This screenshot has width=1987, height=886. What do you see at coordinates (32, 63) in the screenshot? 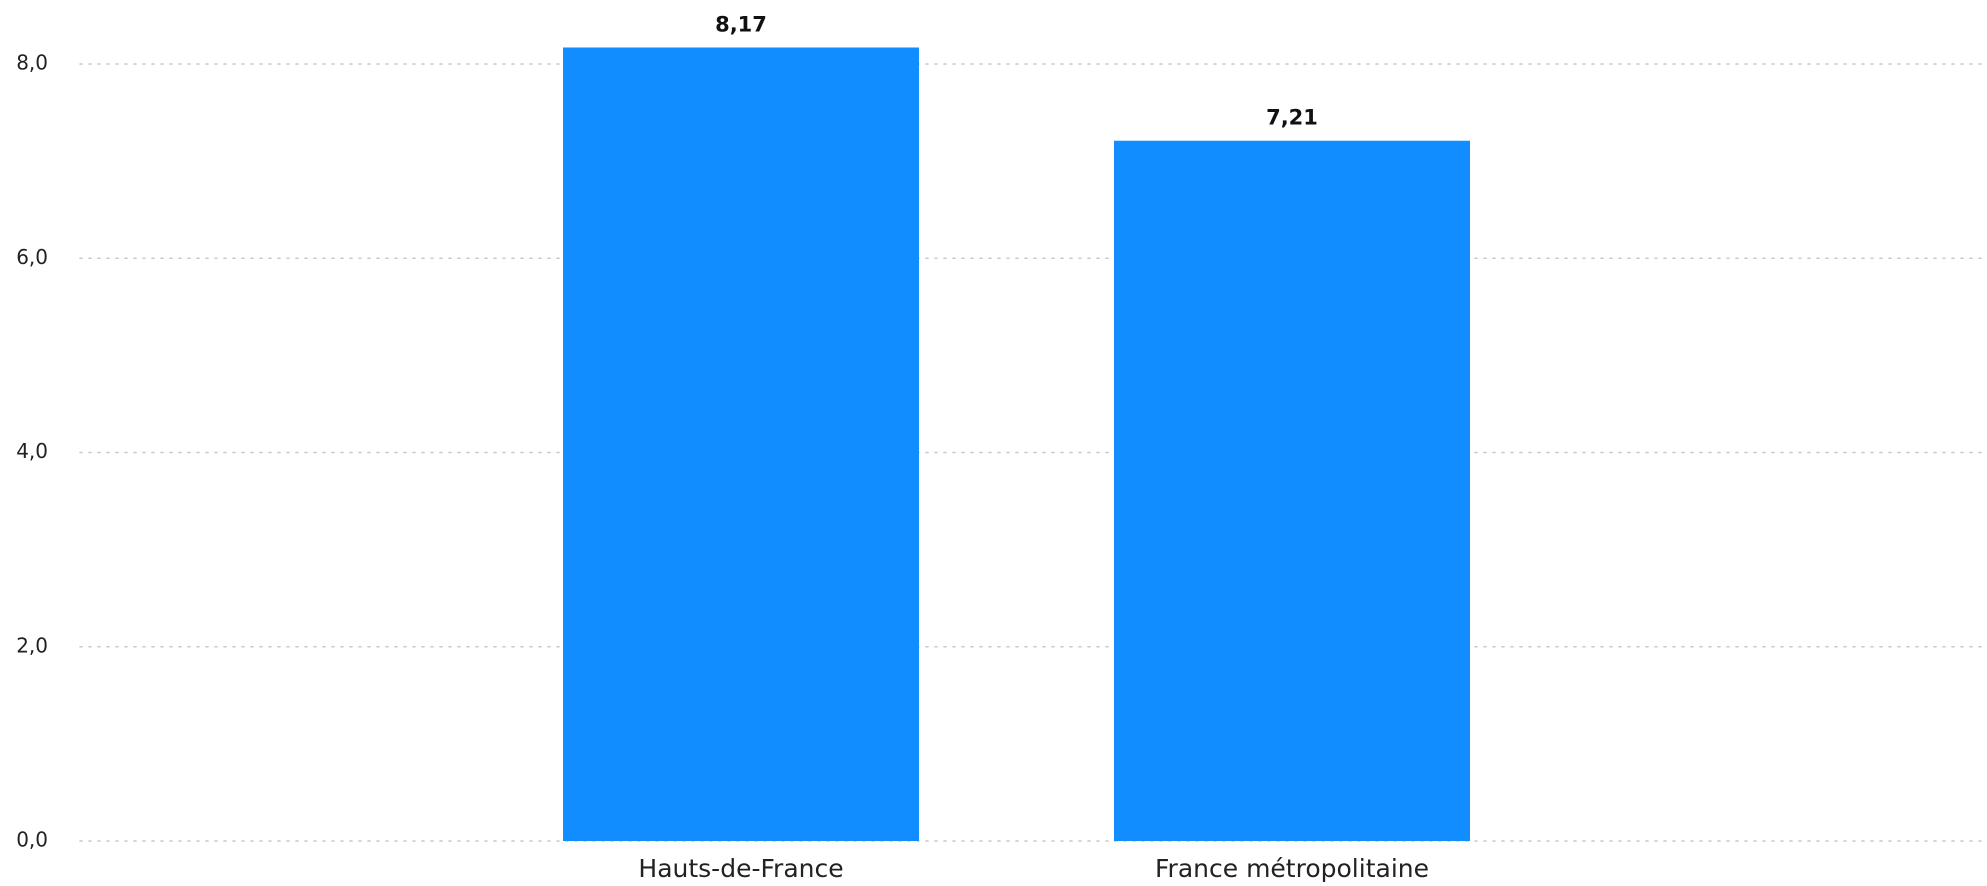
I see `y-tick-label: 8,0` at bounding box center [32, 63].